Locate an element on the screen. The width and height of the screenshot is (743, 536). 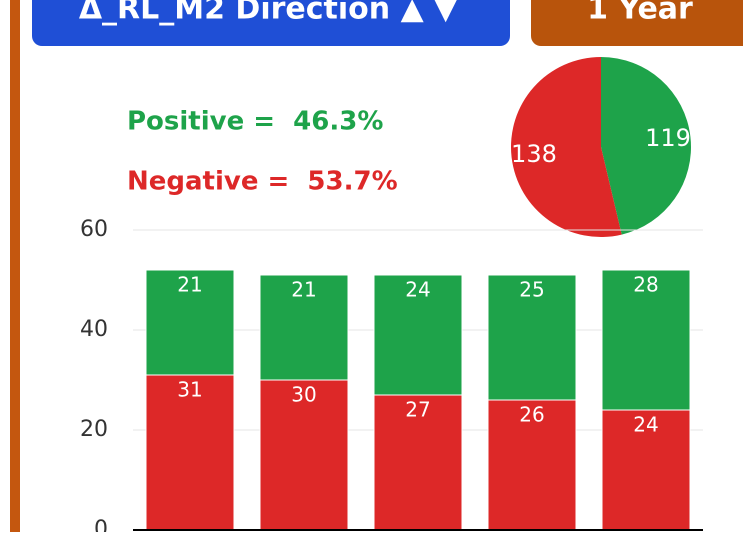
side-stripe is located at coordinates (15, 266).